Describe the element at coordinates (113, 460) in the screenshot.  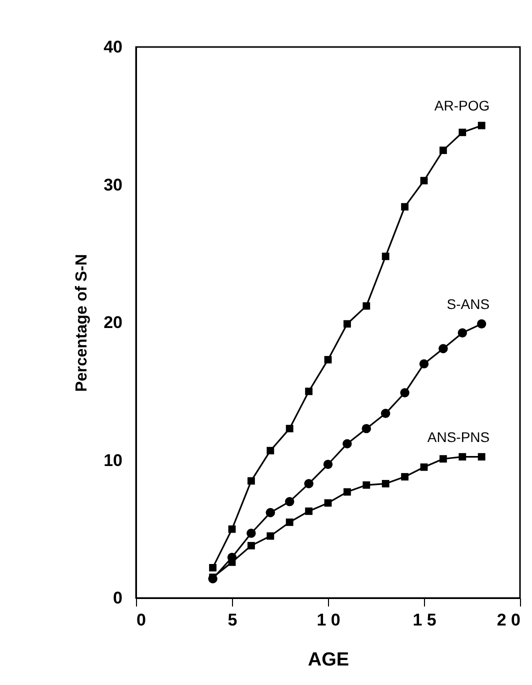
I see `y-tick-label: 10` at that location.